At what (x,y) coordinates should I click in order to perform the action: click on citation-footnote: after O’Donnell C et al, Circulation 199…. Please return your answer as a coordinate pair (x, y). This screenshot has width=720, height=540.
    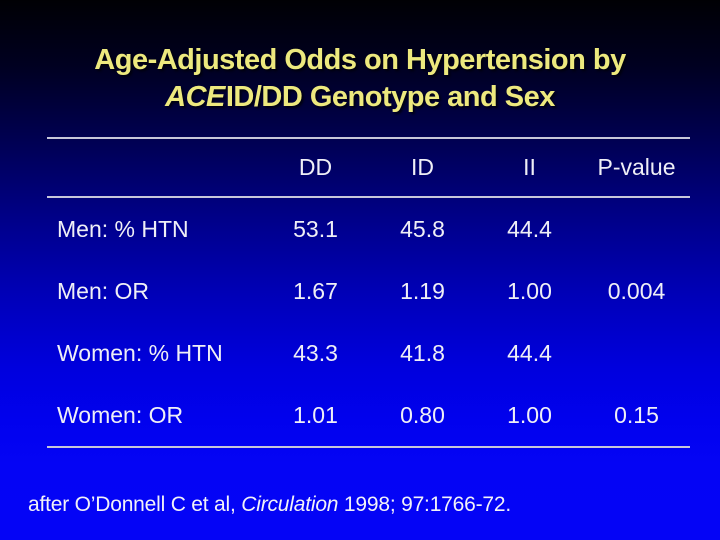
    Looking at the image, I should click on (269, 505).